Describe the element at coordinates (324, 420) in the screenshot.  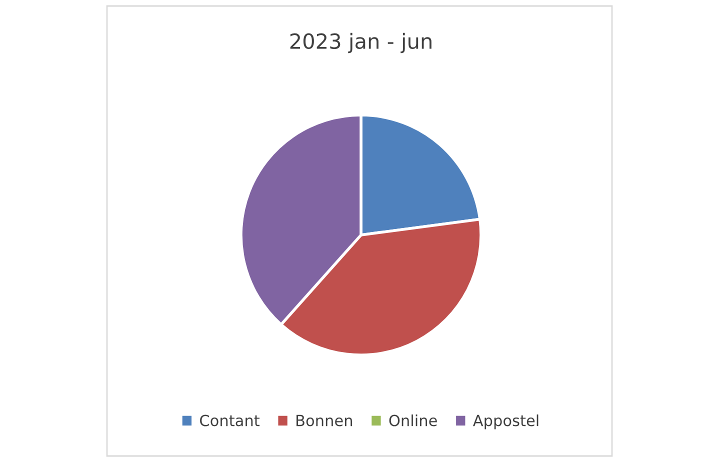
I see `legend-label: Bonnen` at that location.